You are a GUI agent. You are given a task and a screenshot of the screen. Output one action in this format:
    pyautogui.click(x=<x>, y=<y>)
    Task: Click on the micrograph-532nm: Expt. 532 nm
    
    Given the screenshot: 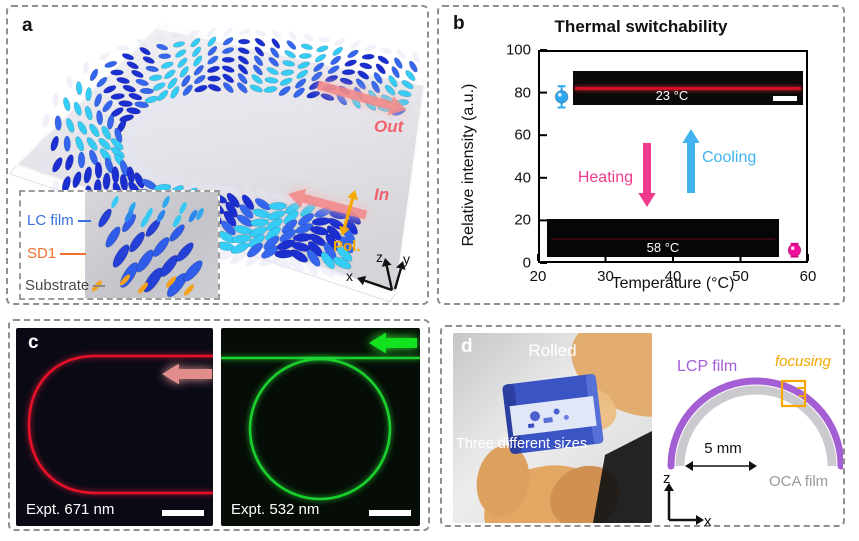 What is the action you would take?
    pyautogui.click(x=320, y=427)
    